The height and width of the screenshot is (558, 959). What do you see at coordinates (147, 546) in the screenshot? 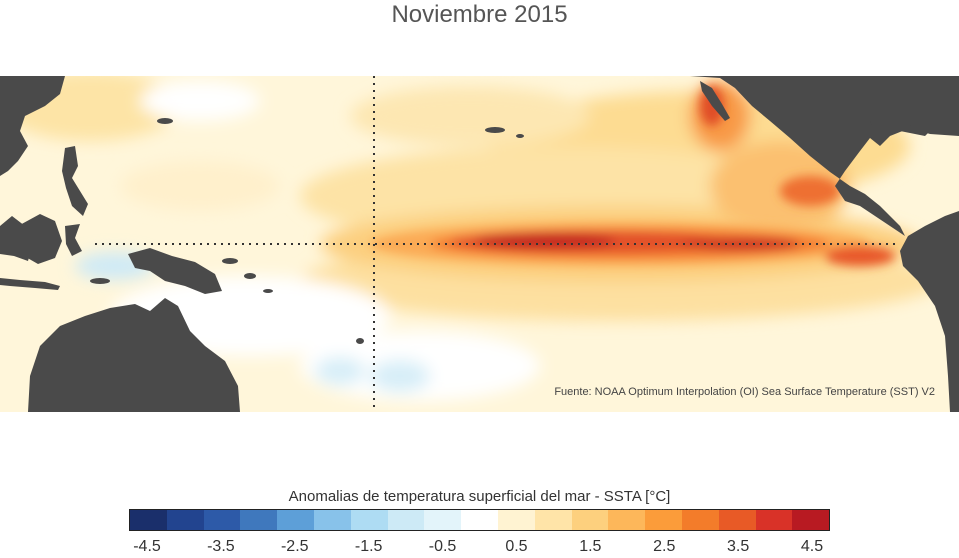
I see `colorbar-tick-label: -4.5` at bounding box center [147, 546].